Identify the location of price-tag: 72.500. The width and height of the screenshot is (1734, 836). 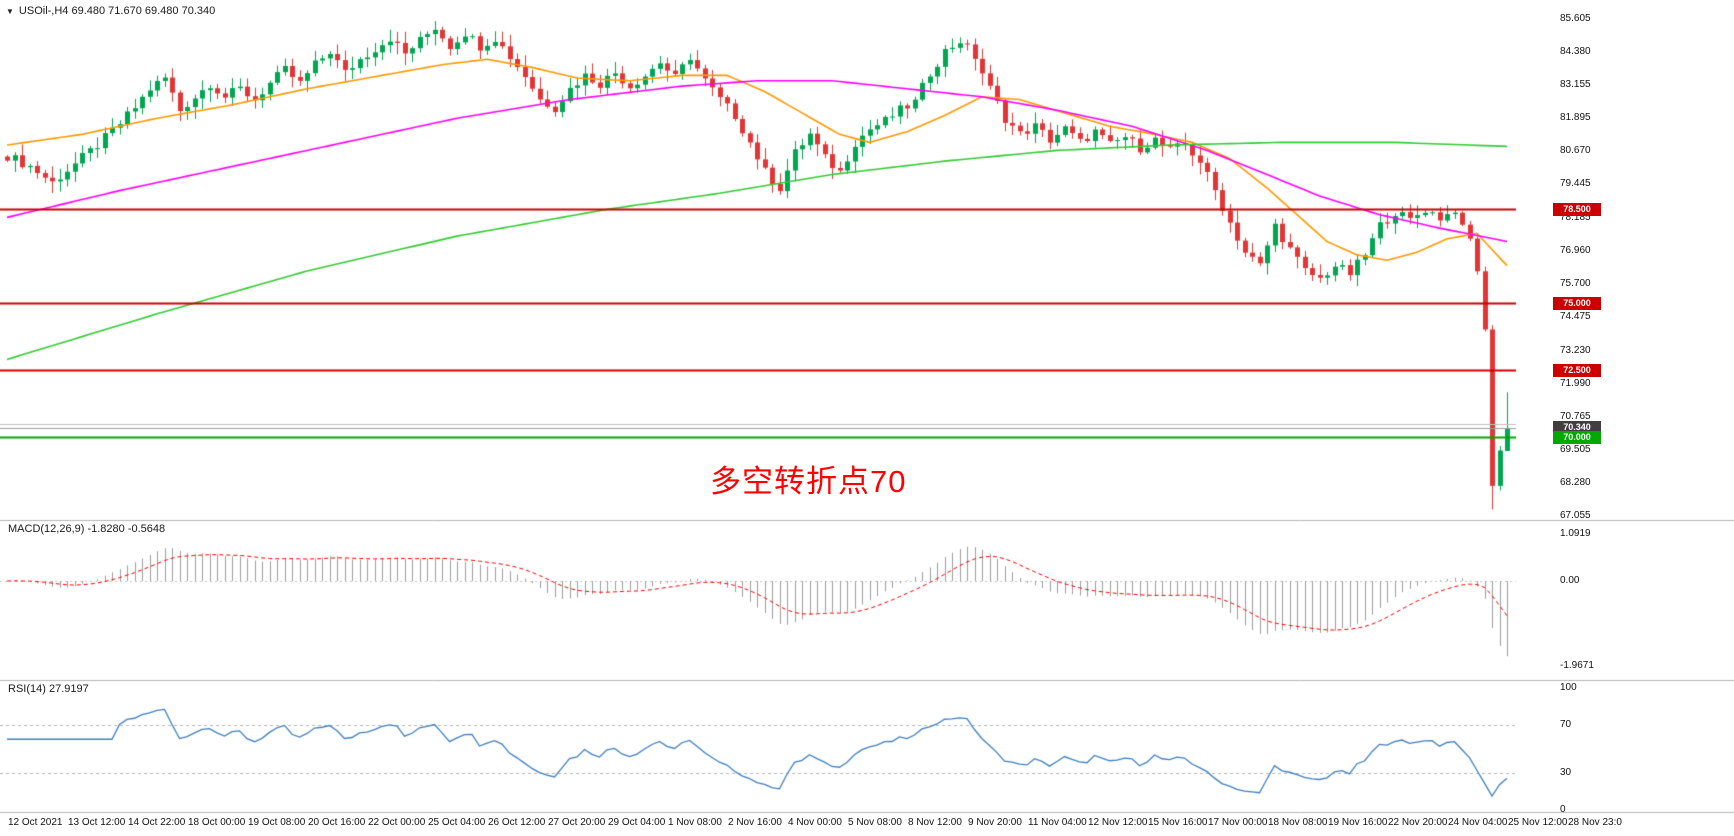
(1577, 370).